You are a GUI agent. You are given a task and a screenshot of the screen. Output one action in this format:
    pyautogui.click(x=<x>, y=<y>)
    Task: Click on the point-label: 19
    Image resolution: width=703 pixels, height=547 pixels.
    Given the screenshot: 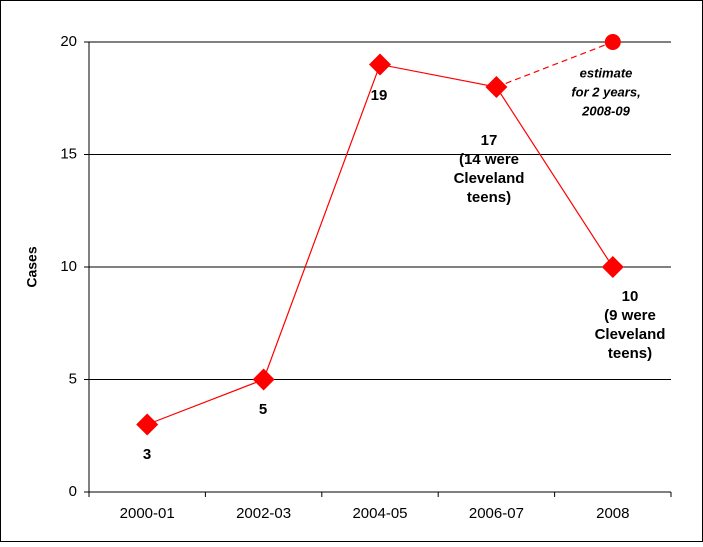 What is the action you would take?
    pyautogui.click(x=379, y=95)
    